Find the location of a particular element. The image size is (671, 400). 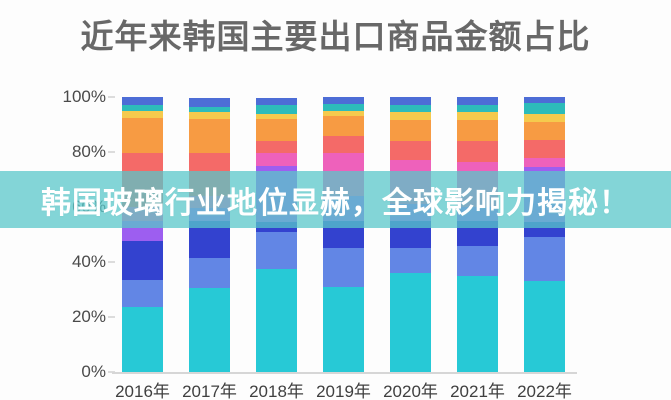

bar-2018年 is located at coordinates (276, 235).